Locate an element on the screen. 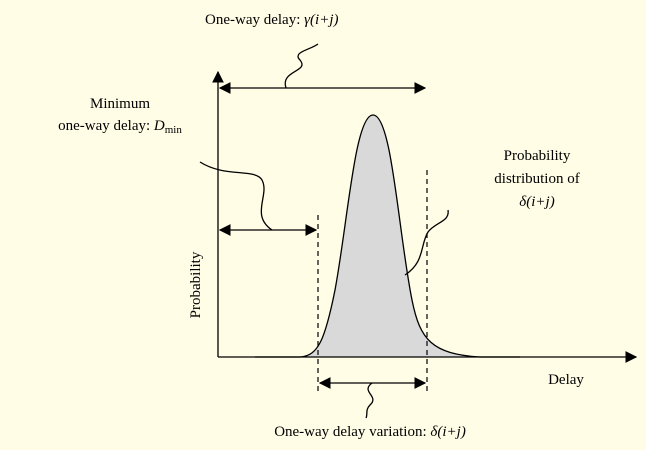  variation-label: One-way delay variation: δ(i+j) is located at coordinates (370, 432).